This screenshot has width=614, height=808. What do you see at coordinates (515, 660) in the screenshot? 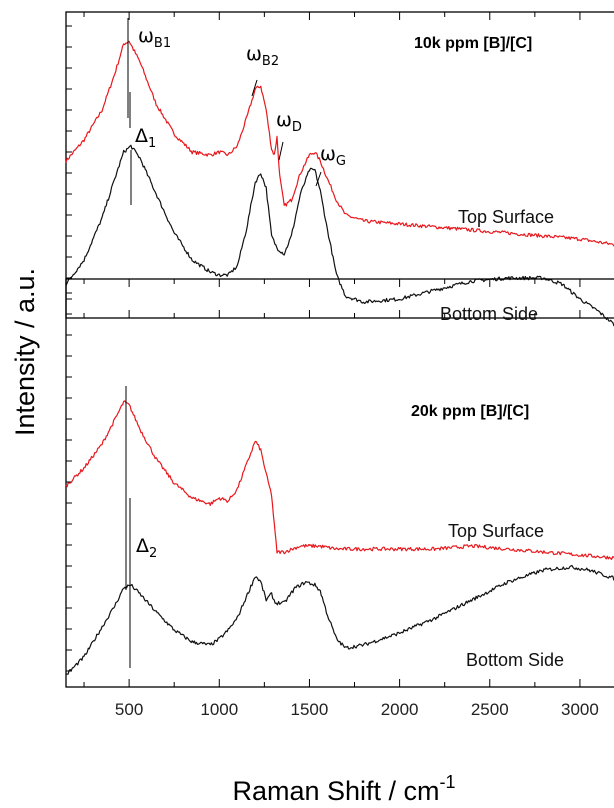
I see `panel-20k-bottom-side-label: Bottom Side` at bounding box center [515, 660].